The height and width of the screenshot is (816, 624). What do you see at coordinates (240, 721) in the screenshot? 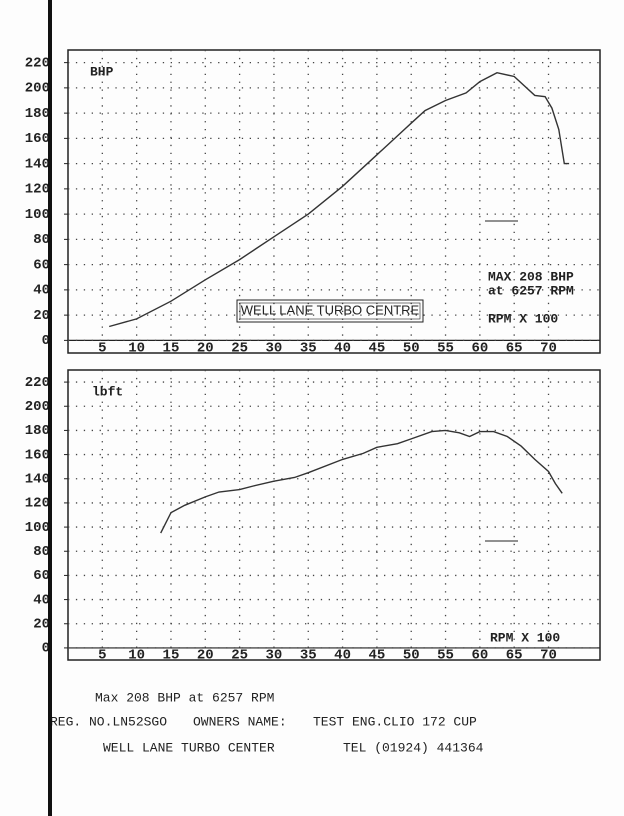
I see `owner-label: OWNERS NAME:` at bounding box center [240, 721].